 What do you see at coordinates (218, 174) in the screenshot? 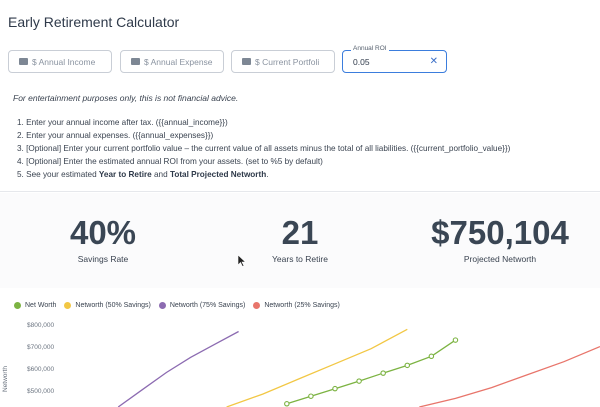
I see `projected-networth-emphasis: Total Projected Networth` at bounding box center [218, 174].